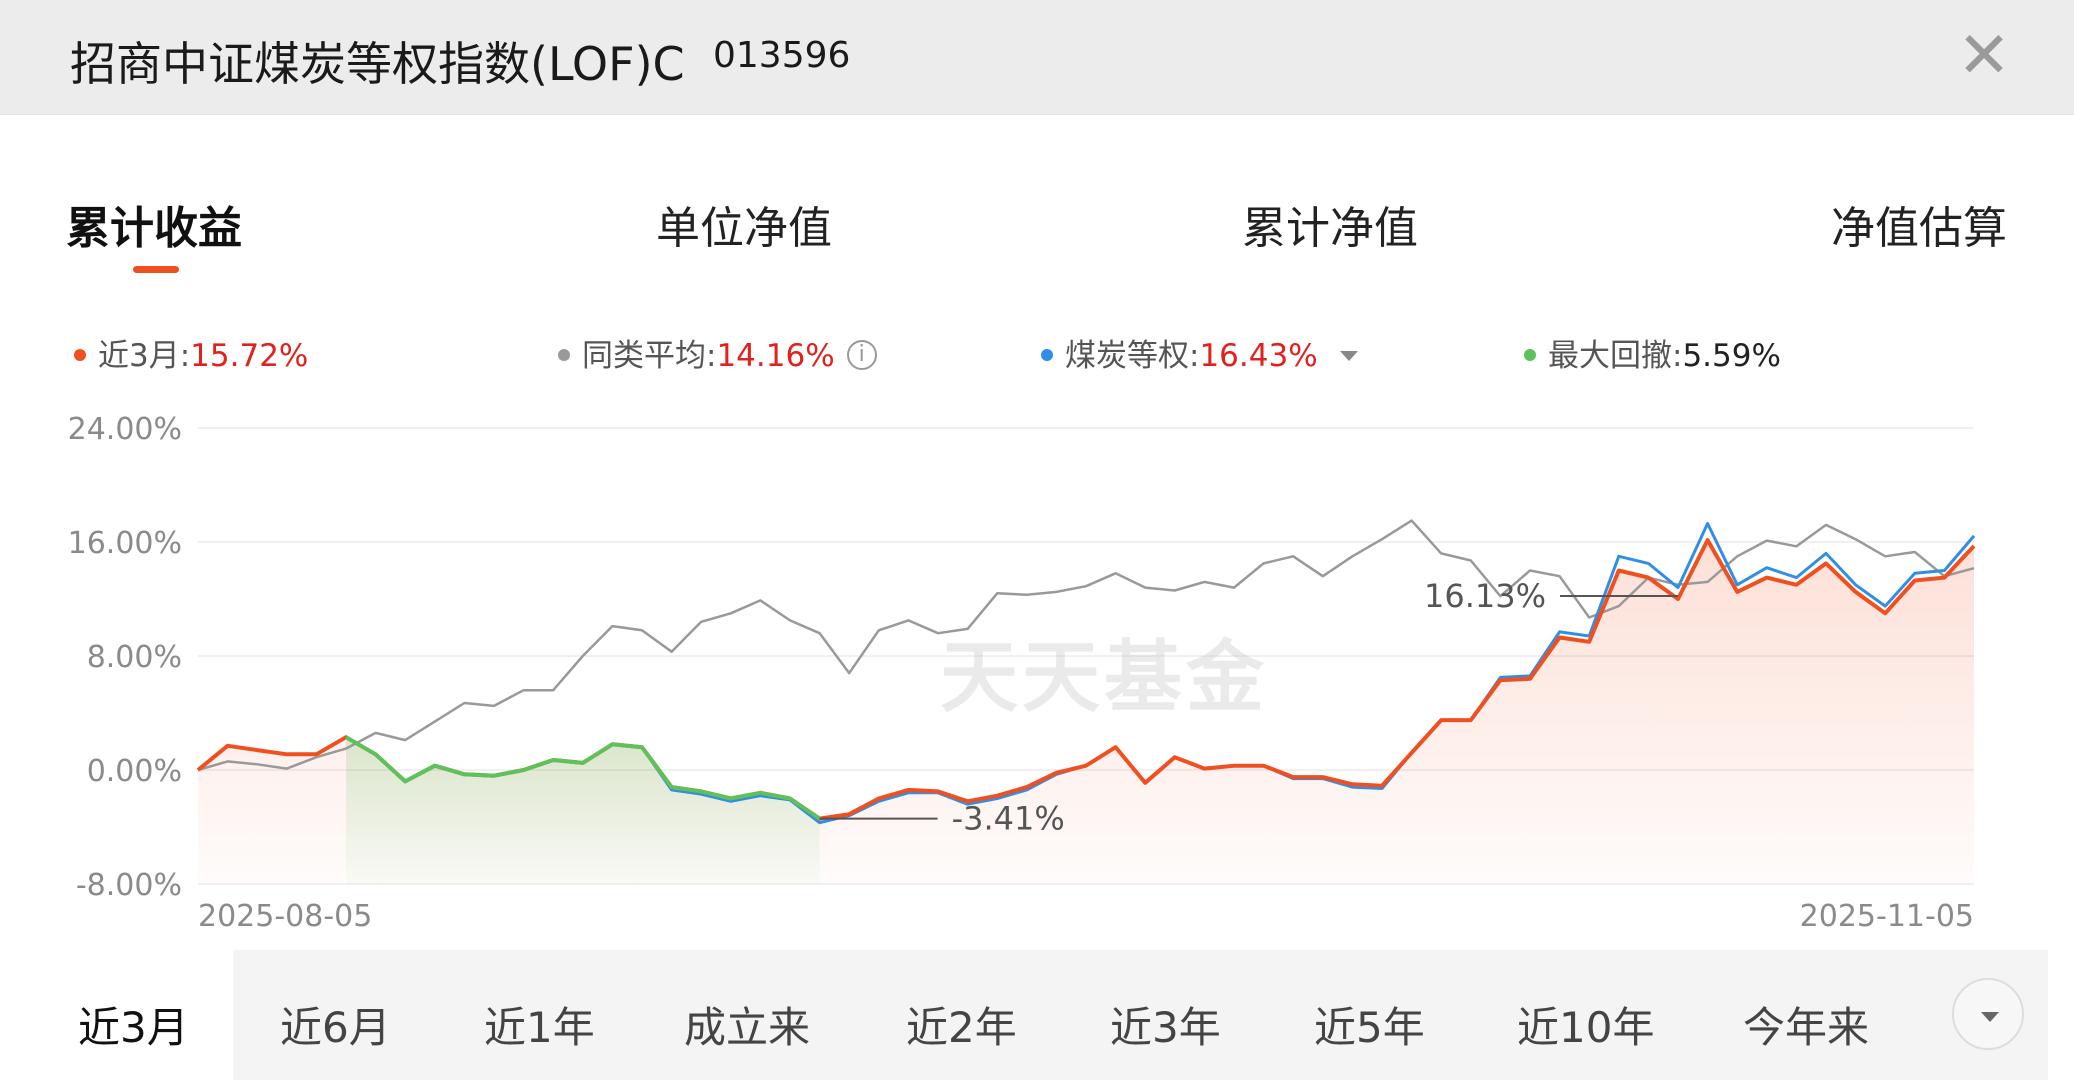 The image size is (2074, 1080). Describe the element at coordinates (1165, 1027) in the screenshot. I see `range-3y: 近3年` at that location.